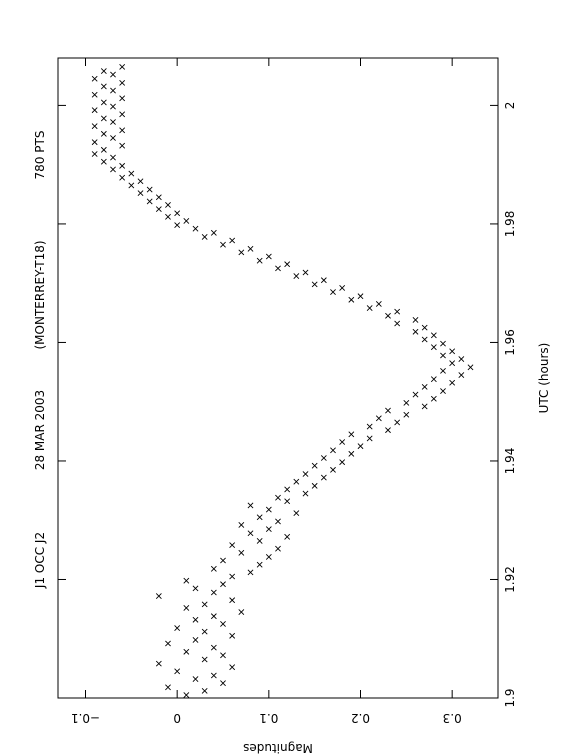 The width and height of the screenshot is (562, 756). I want to click on title-part-3: (MONTERREY-T18), so click(40, 294).